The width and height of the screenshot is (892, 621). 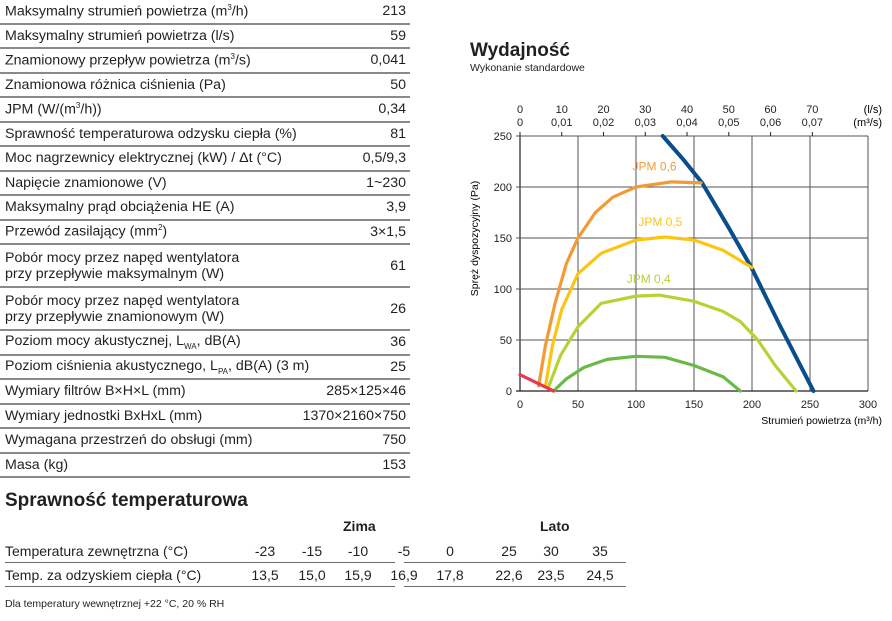 I want to click on top-ls-label: 30, so click(x=645, y=110).